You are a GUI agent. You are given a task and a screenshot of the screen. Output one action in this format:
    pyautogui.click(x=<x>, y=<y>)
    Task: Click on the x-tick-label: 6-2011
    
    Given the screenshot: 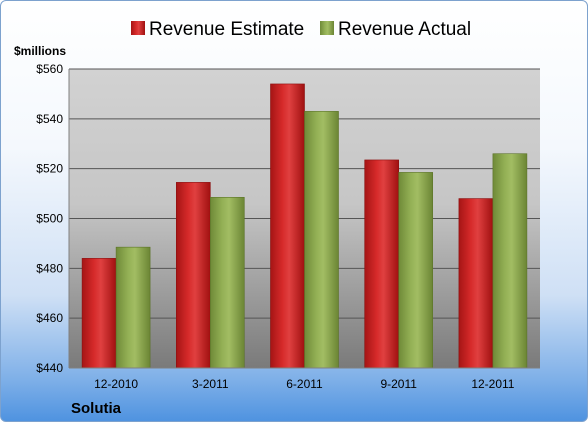 What is the action you would take?
    pyautogui.click(x=304, y=384)
    